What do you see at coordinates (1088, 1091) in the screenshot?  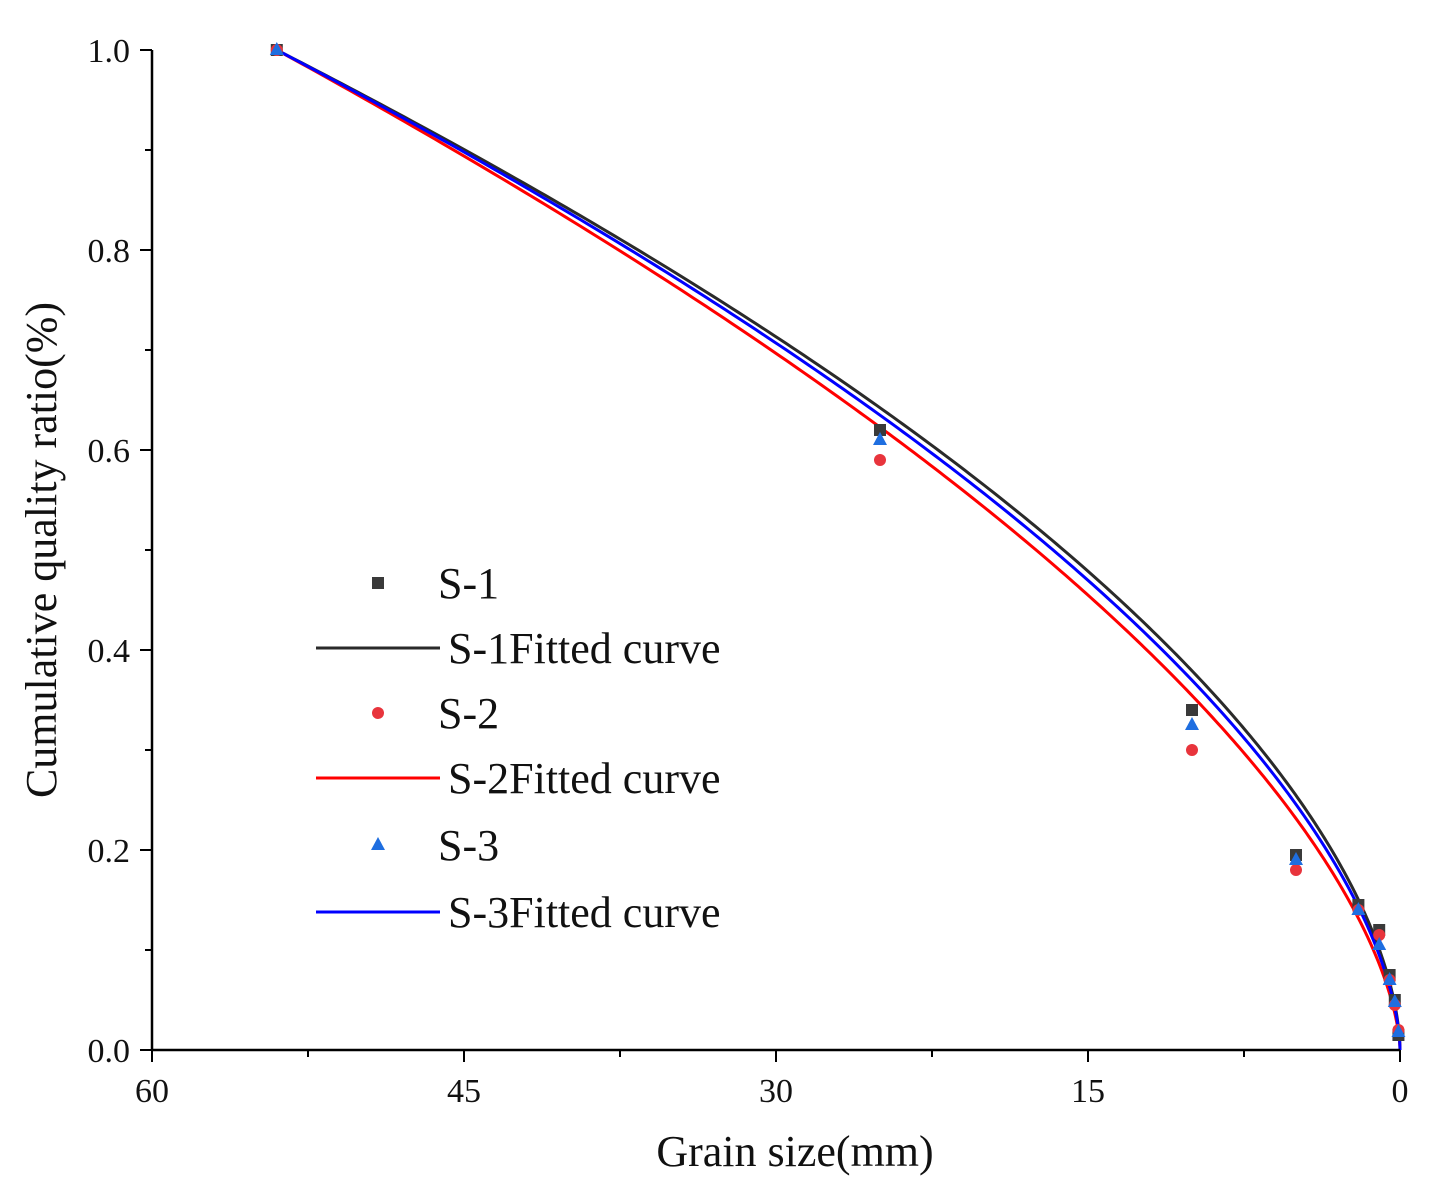 I see `x-tick-label: 15` at bounding box center [1088, 1091].